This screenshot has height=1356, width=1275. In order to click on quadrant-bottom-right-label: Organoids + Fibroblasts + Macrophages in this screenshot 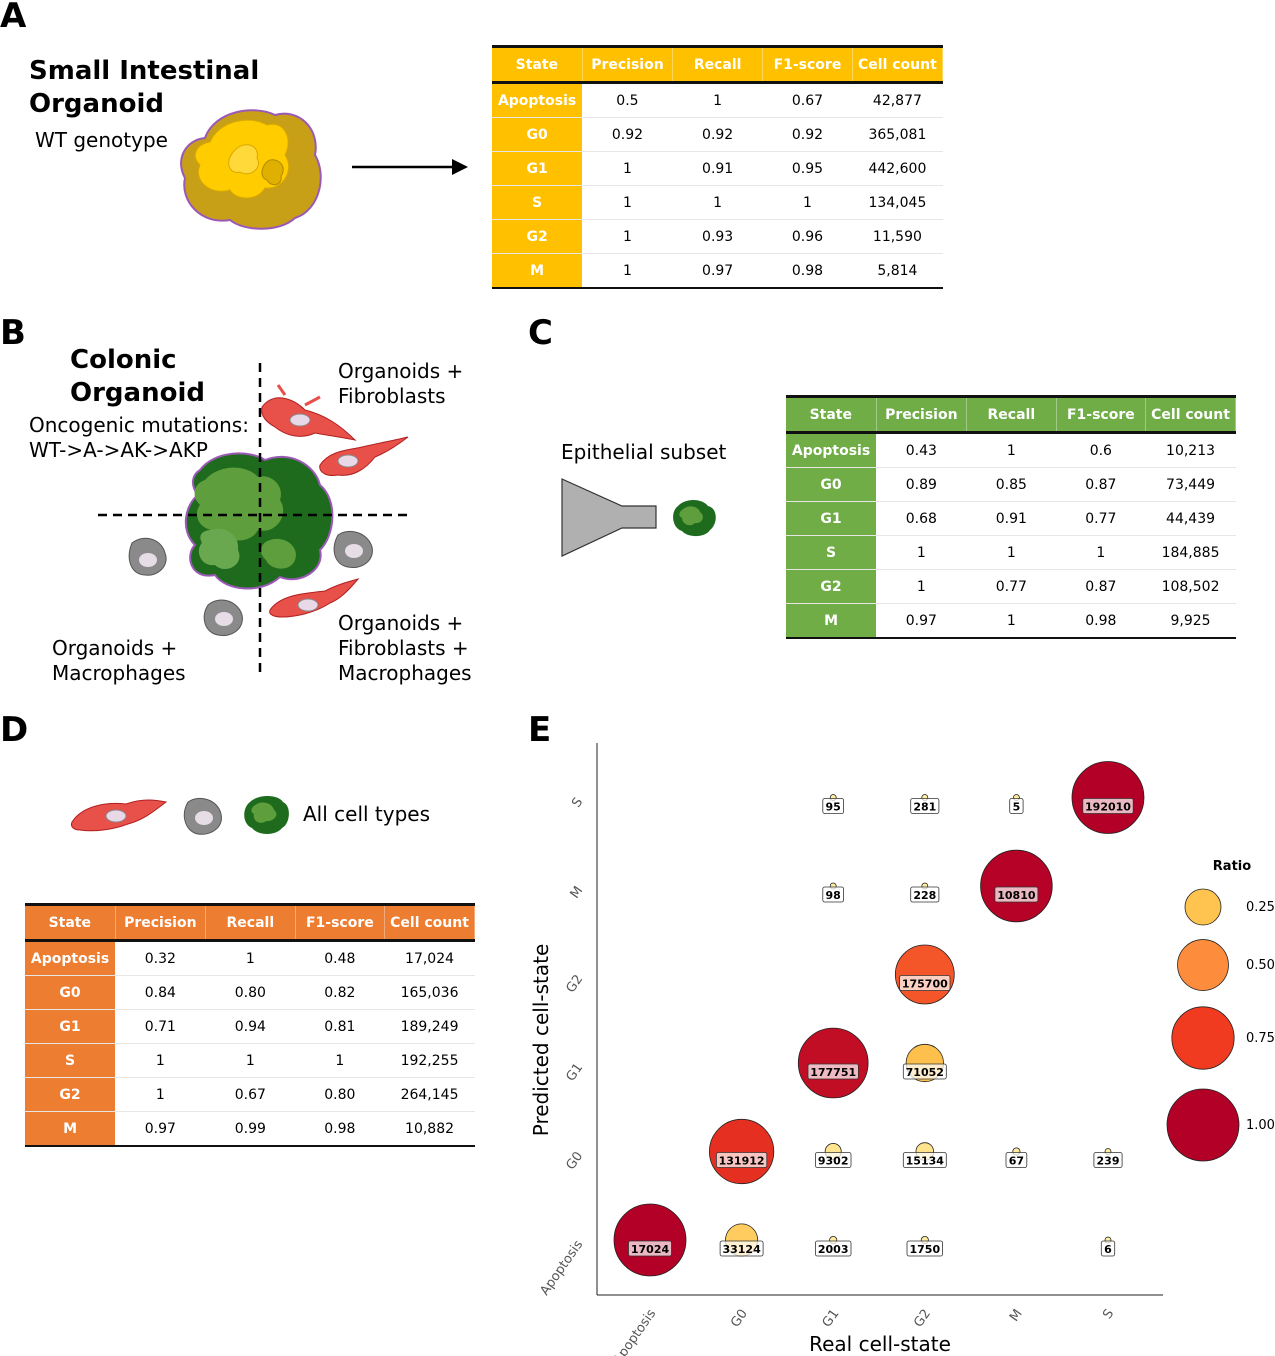, I will do `click(405, 648)`.